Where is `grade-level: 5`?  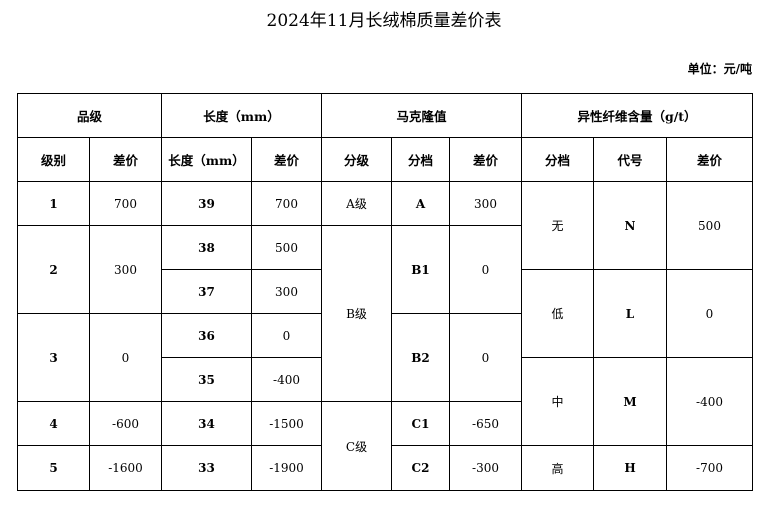
grade-level: 5 is located at coordinates (53, 468).